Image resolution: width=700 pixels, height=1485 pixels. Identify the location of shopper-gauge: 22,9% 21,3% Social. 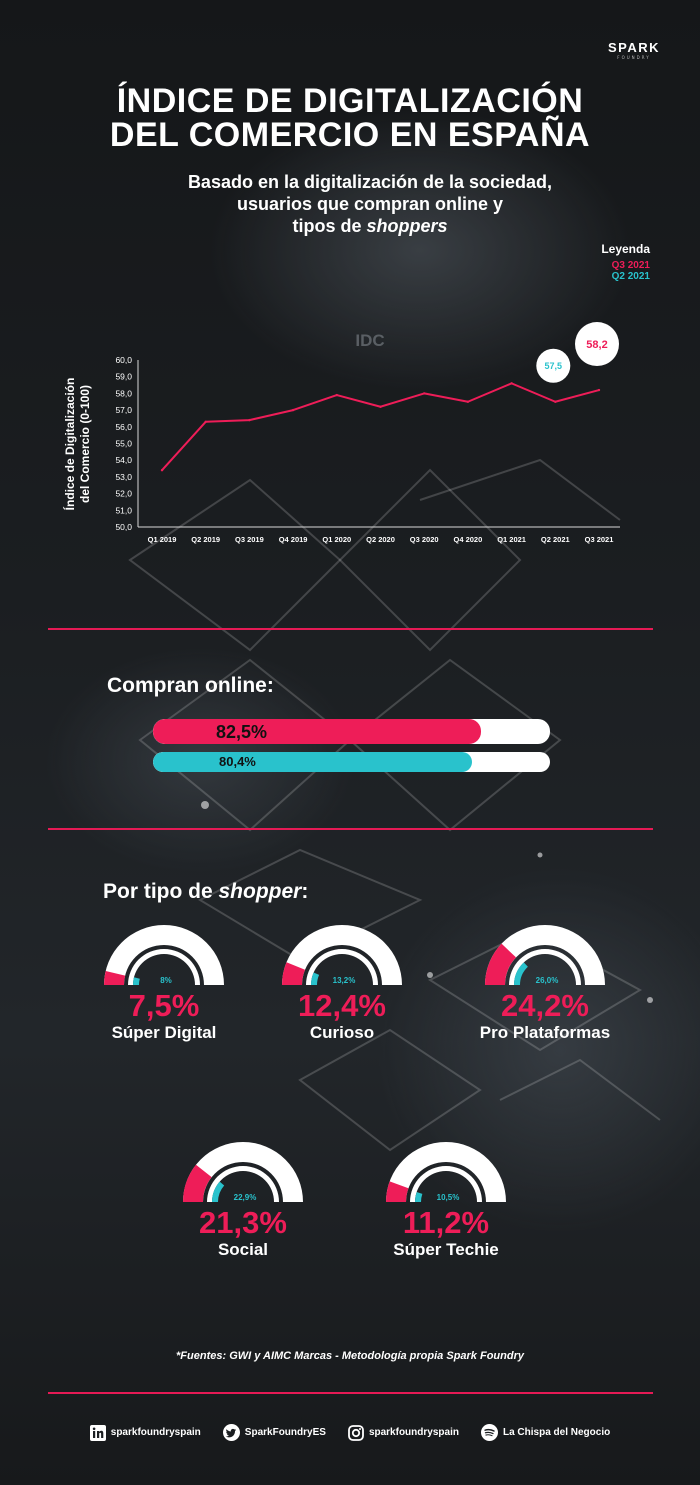
(243, 1200).